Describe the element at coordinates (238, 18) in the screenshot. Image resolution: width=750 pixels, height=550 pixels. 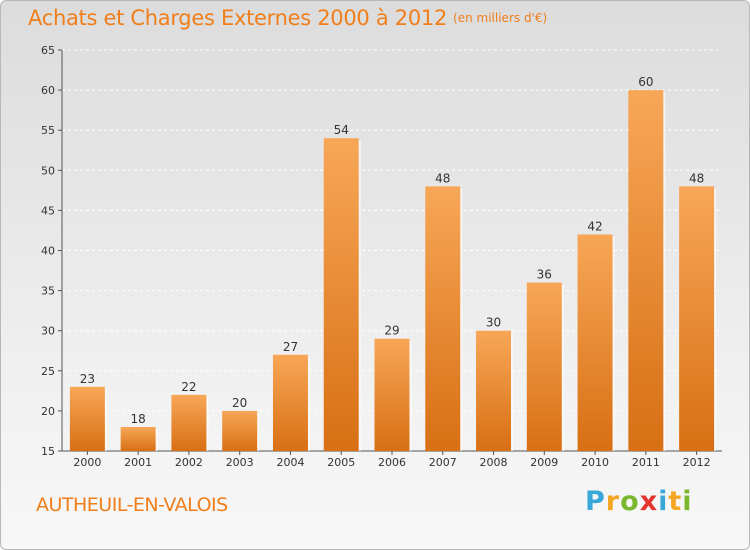
I see `chart-title-text: Achats et Charges Externes 2000 à 2012` at that location.